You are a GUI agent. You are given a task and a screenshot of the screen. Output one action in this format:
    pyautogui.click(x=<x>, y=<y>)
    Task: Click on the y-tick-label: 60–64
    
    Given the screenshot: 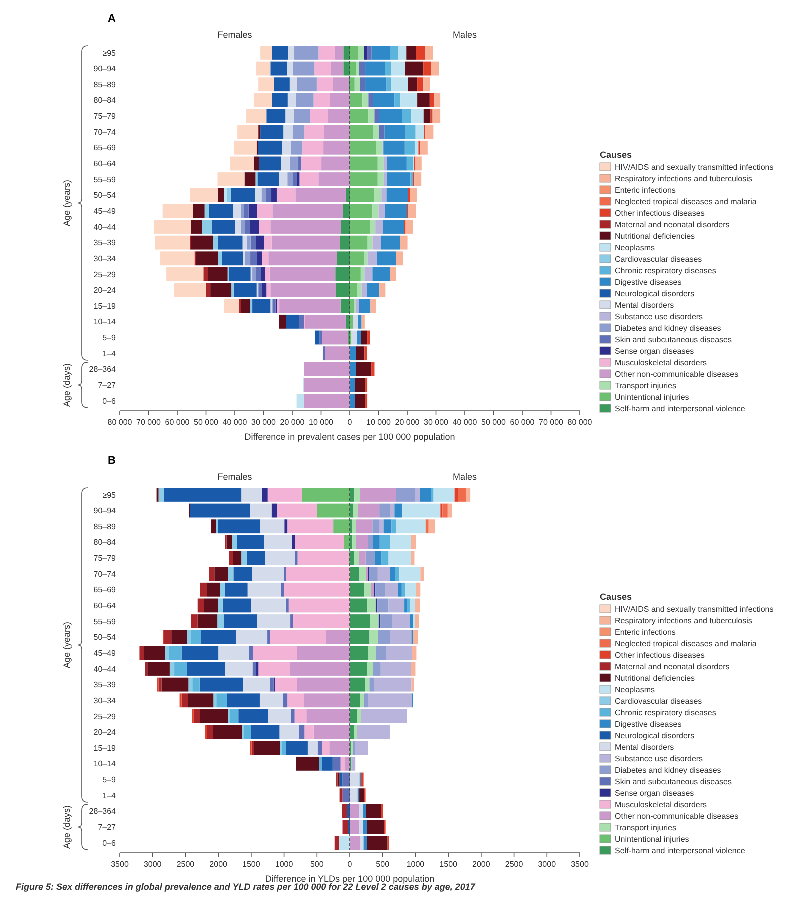 What is the action you would take?
    pyautogui.click(x=105, y=606)
    